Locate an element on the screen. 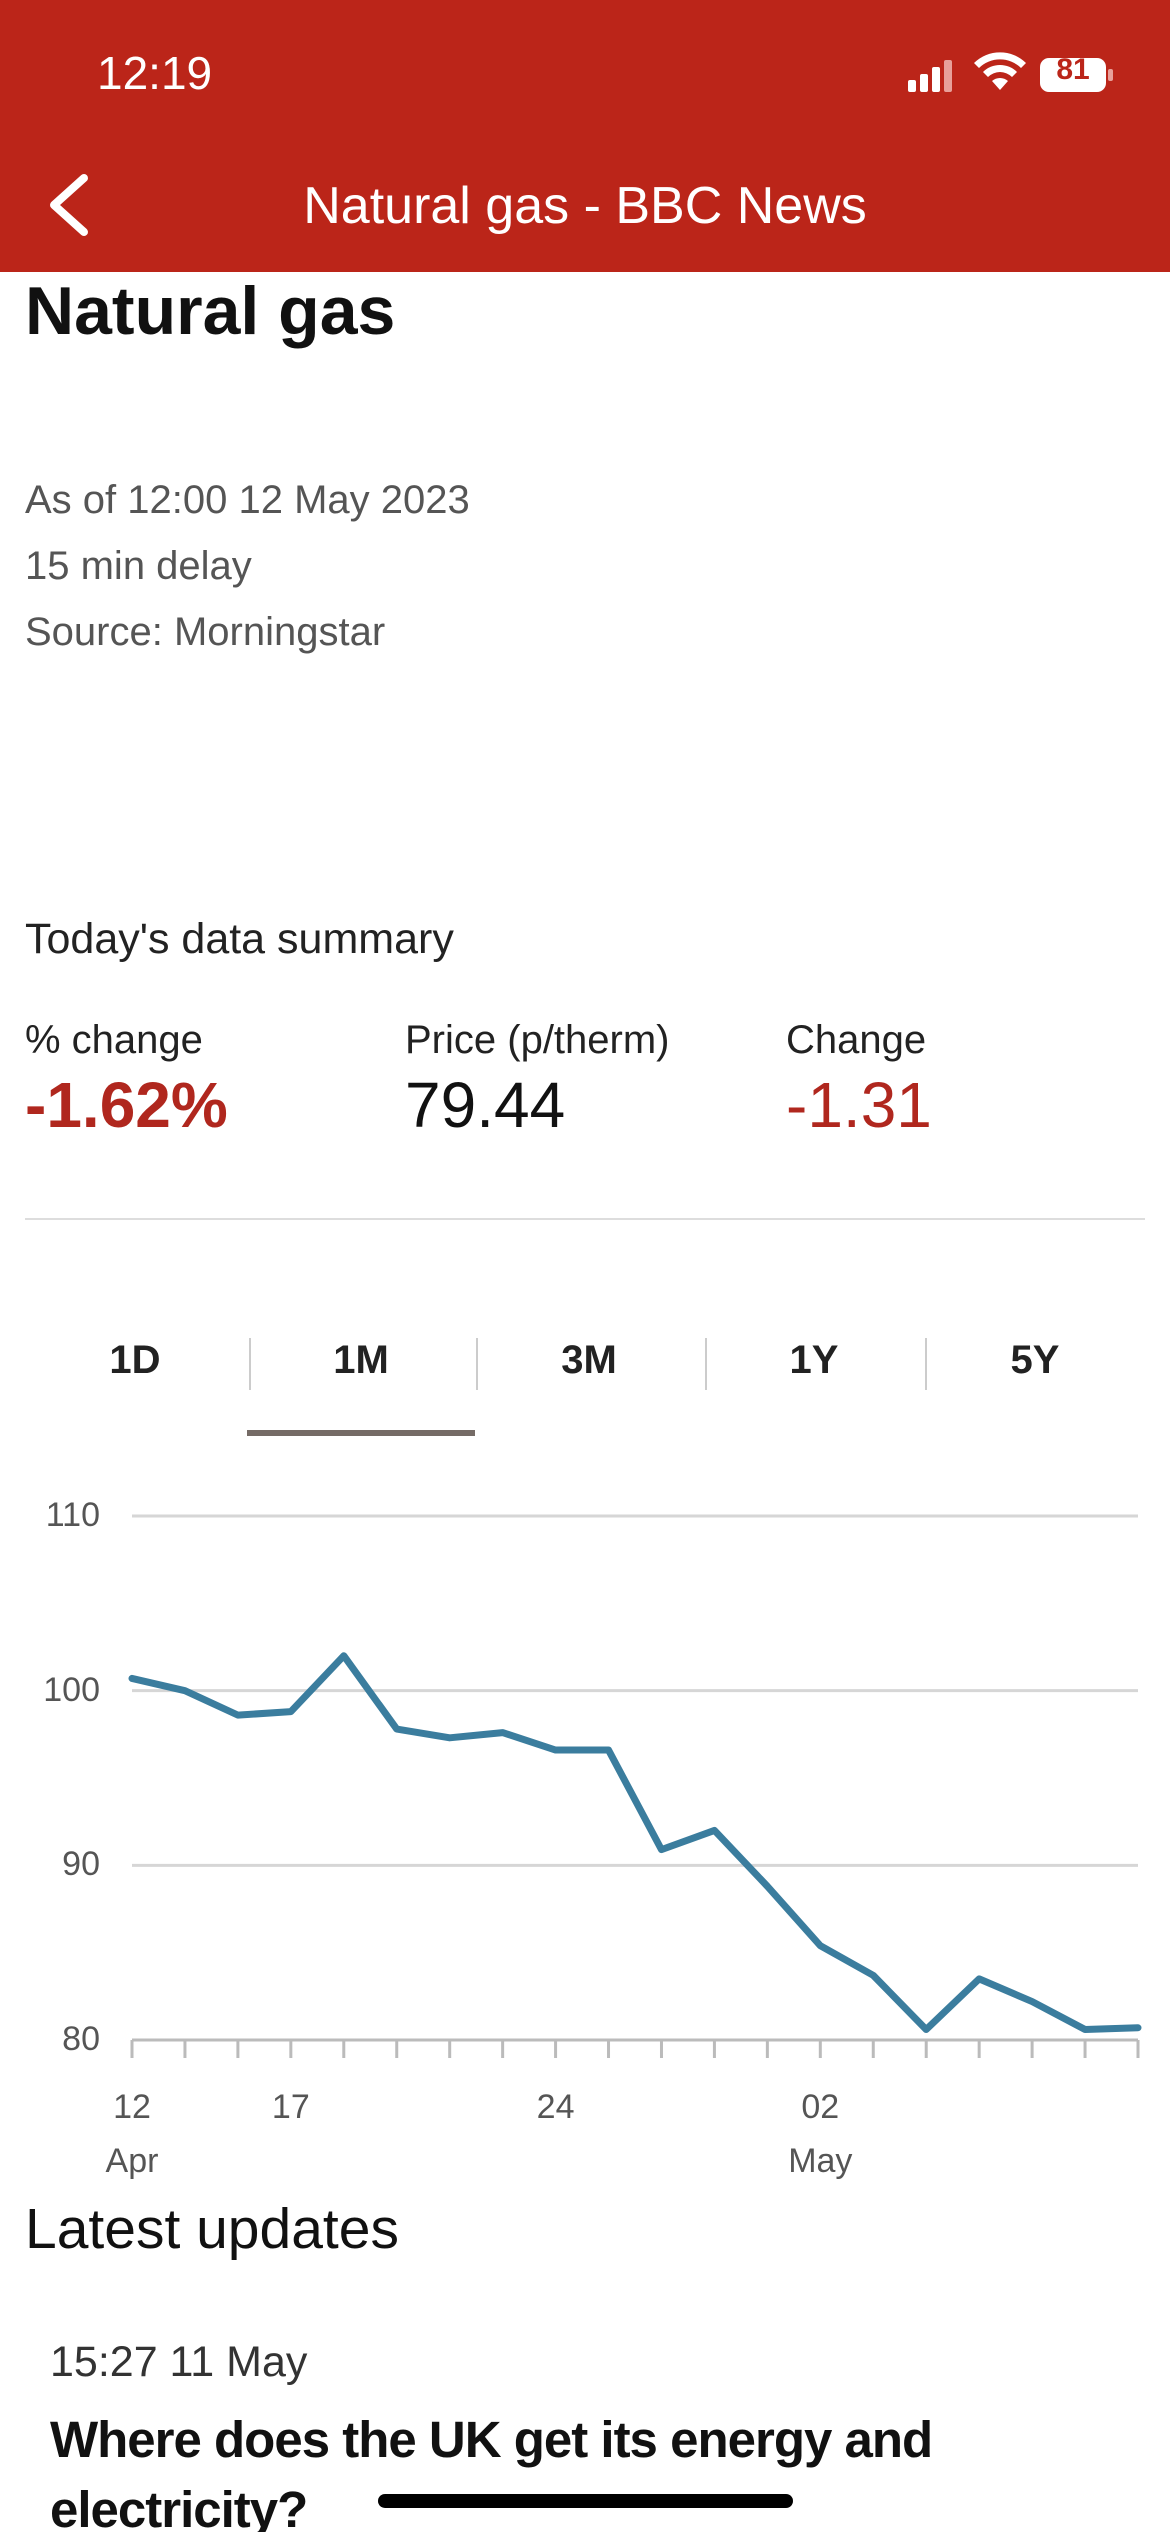 This screenshot has height=2532, width=1170. summary-label: Change is located at coordinates (856, 1040).